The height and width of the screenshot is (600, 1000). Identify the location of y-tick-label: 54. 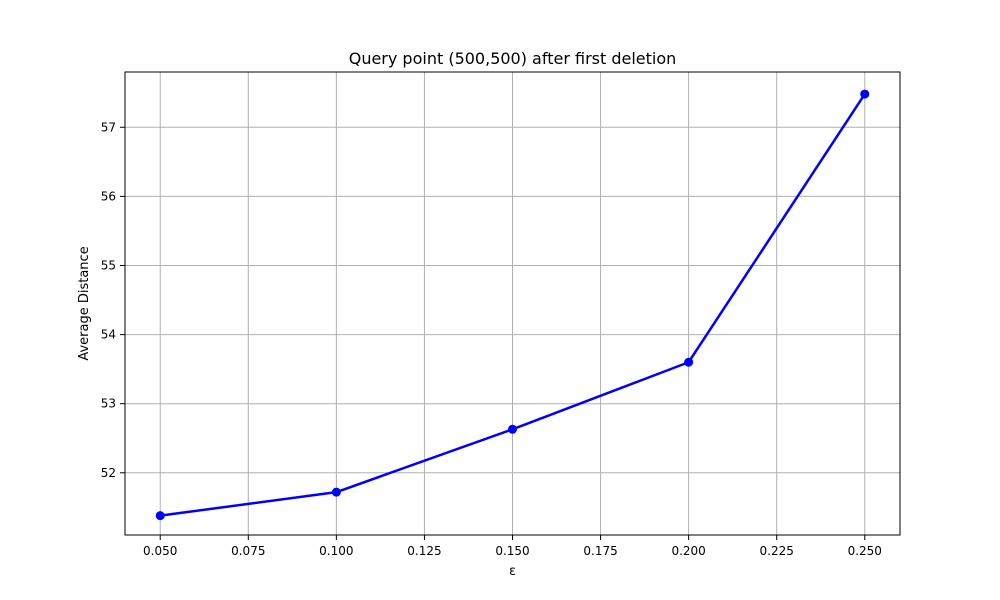
(108, 335).